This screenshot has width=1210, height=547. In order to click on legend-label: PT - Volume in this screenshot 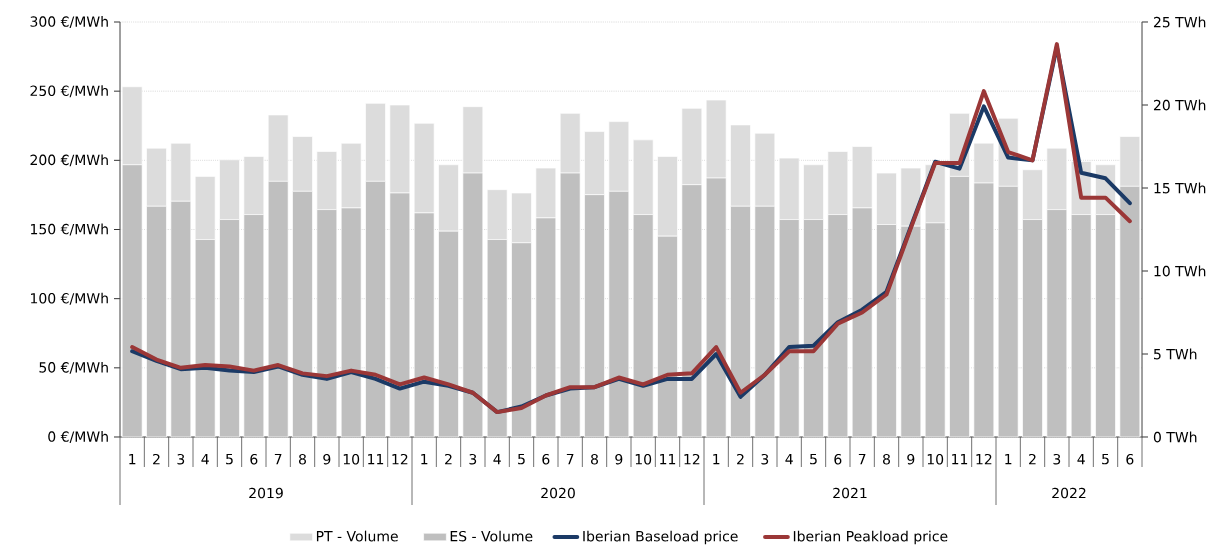, I will do `click(357, 536)`.